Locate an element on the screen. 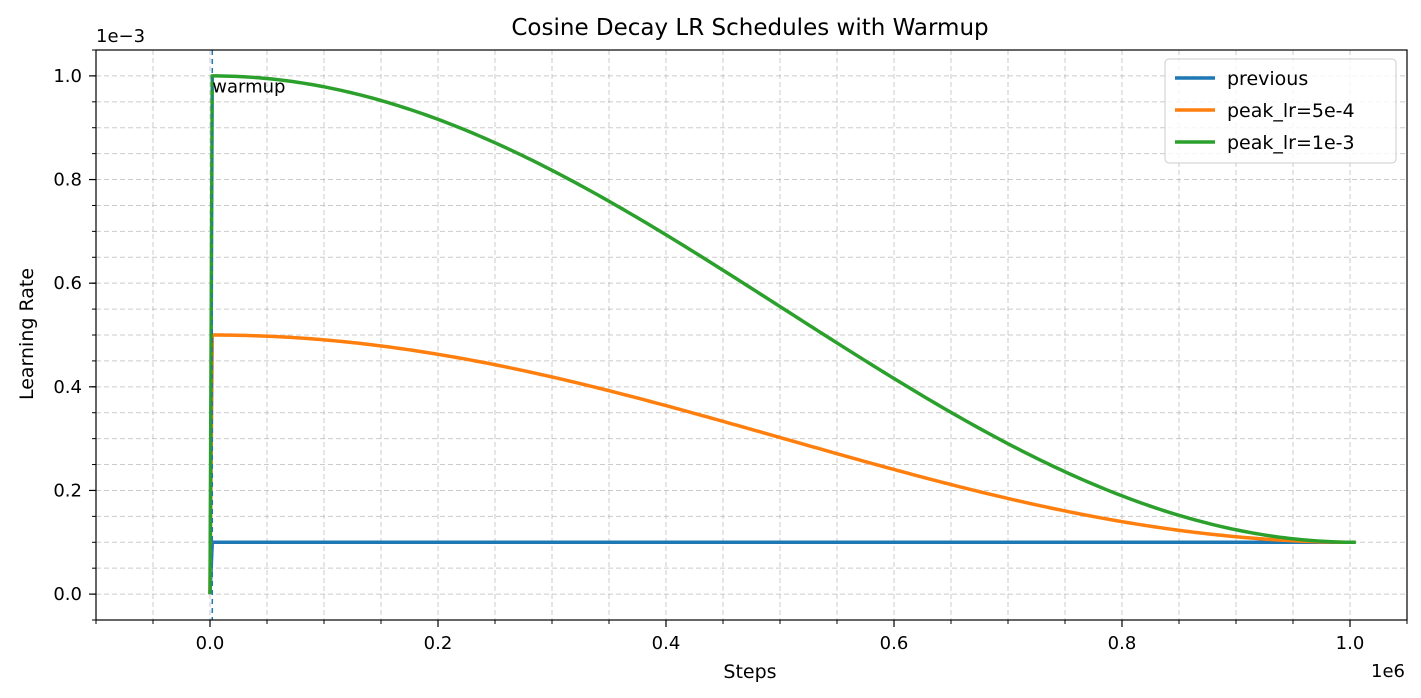  legend-label: previous is located at coordinates (1267, 79).